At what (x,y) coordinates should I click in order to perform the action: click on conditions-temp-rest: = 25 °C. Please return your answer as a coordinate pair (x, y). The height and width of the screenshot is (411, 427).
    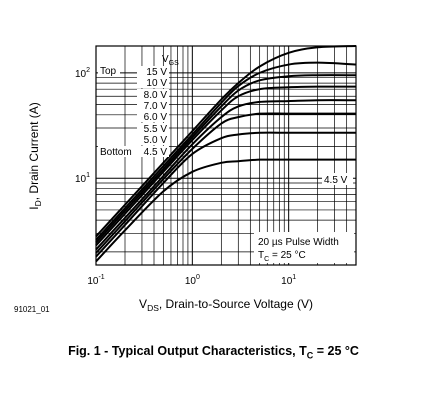
    Looking at the image, I should click on (287, 255).